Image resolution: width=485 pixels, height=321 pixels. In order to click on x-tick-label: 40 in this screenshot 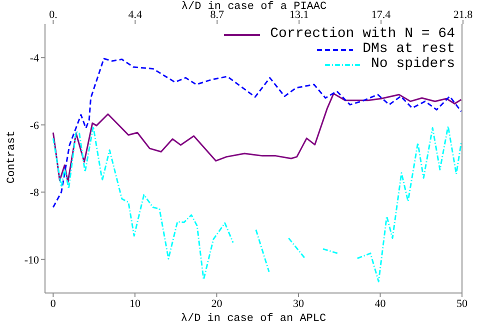, I will do `click(380, 304)`.